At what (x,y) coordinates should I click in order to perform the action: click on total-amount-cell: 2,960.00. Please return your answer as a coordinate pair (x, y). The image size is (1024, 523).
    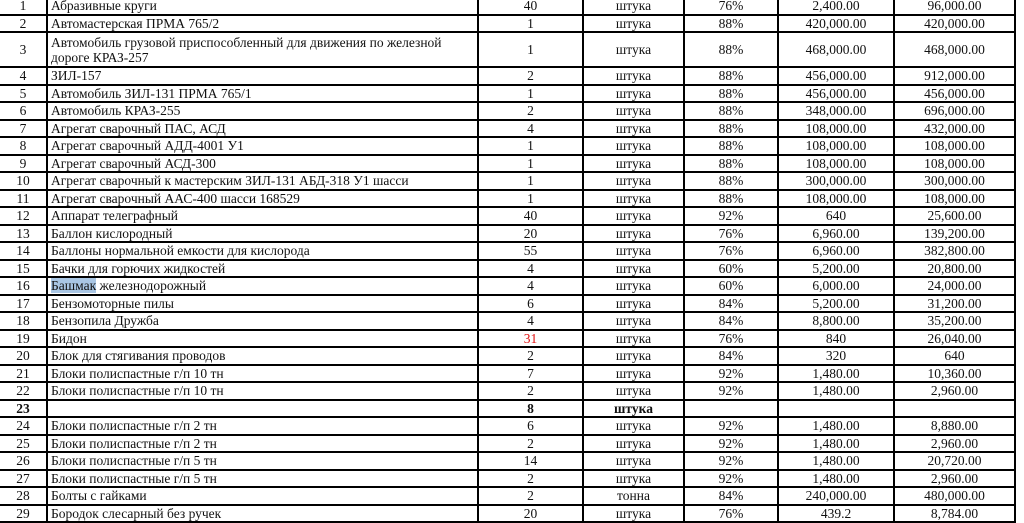
    Looking at the image, I should click on (954, 391).